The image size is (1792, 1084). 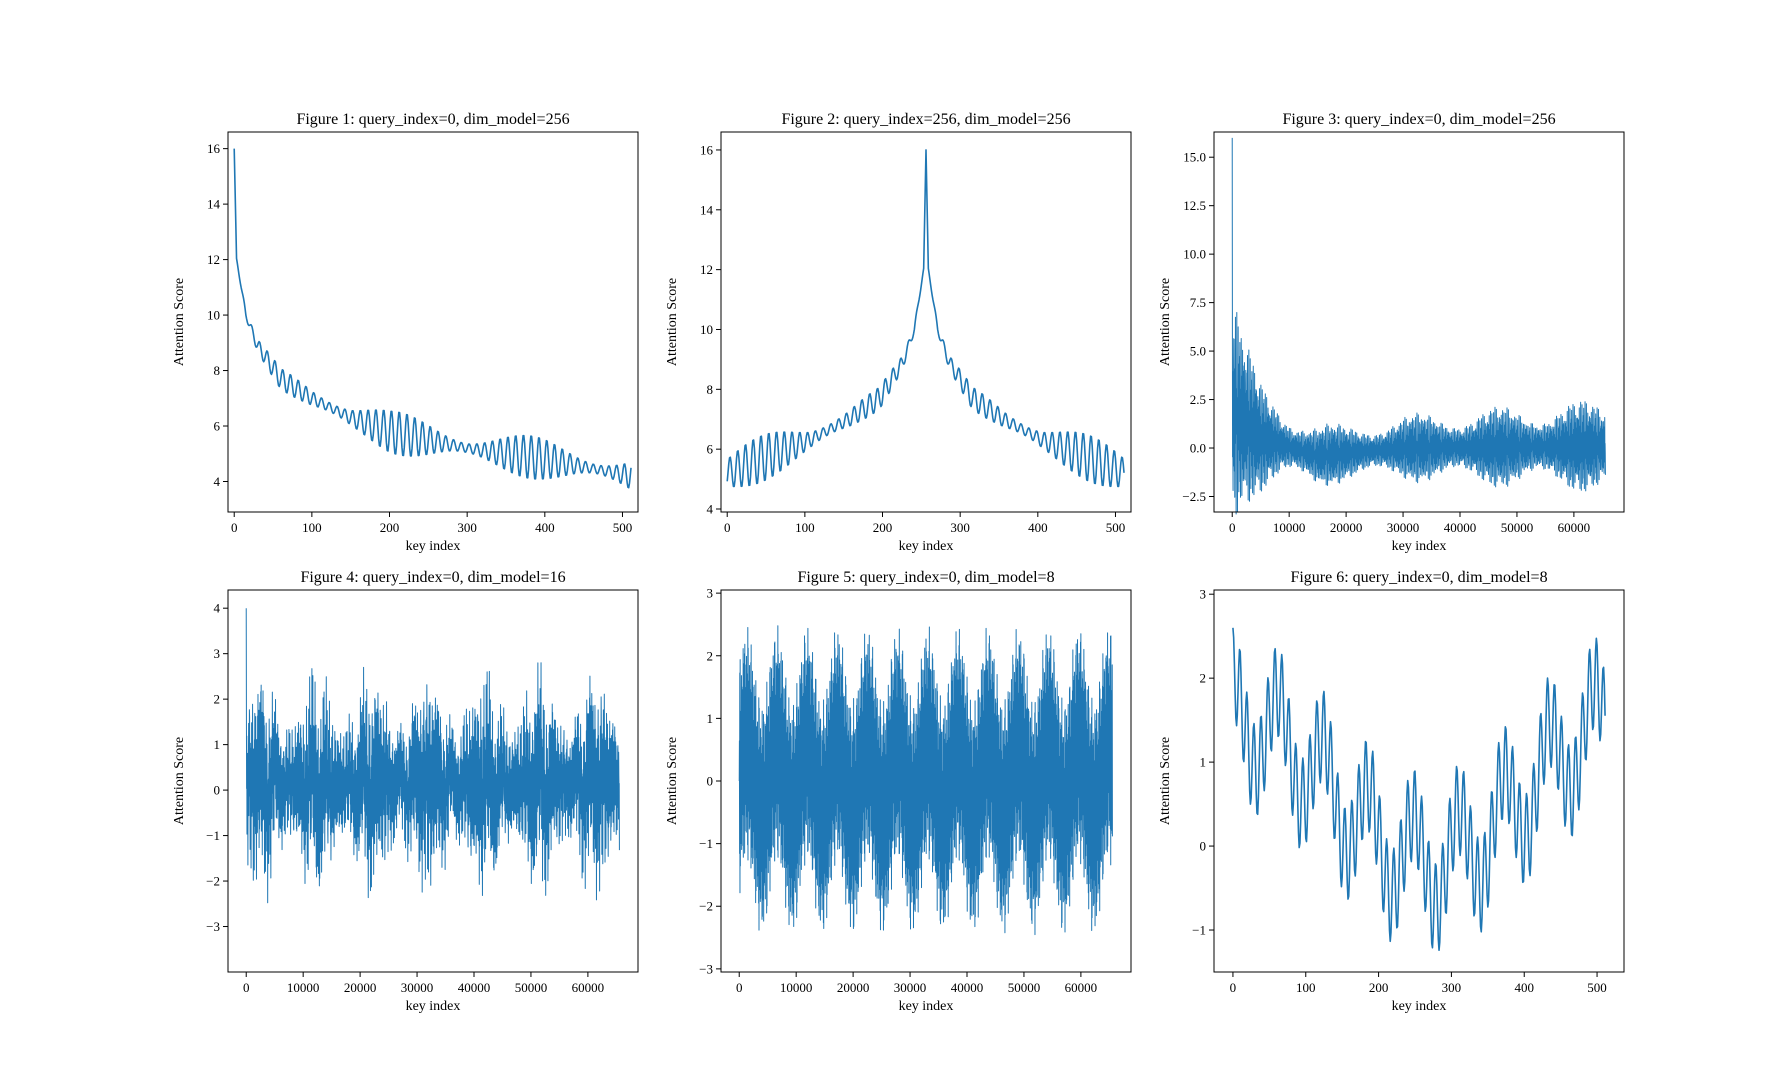 What do you see at coordinates (1198, 448) in the screenshot?
I see `y-tick-label: 0.0` at bounding box center [1198, 448].